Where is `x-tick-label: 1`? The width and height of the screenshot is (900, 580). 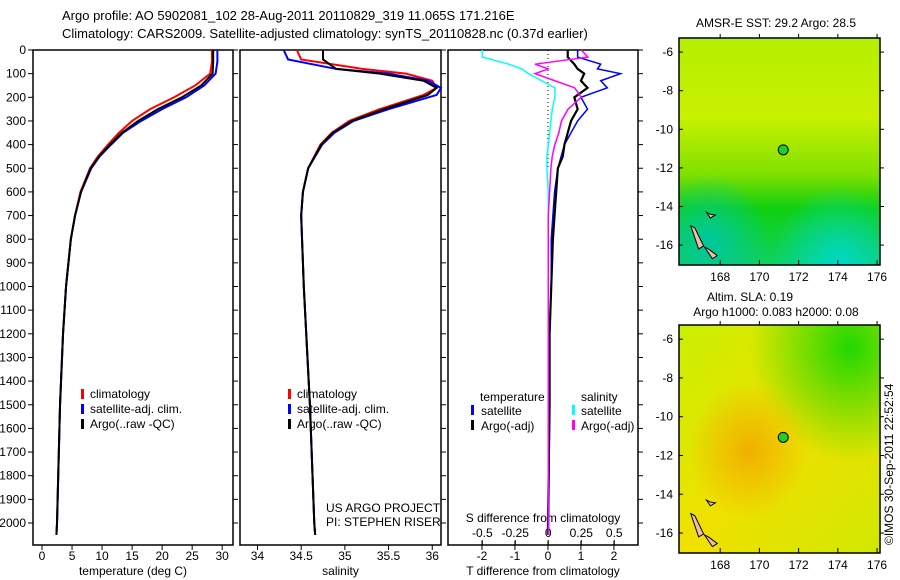
x-tick-label: 1 is located at coordinates (581, 556).